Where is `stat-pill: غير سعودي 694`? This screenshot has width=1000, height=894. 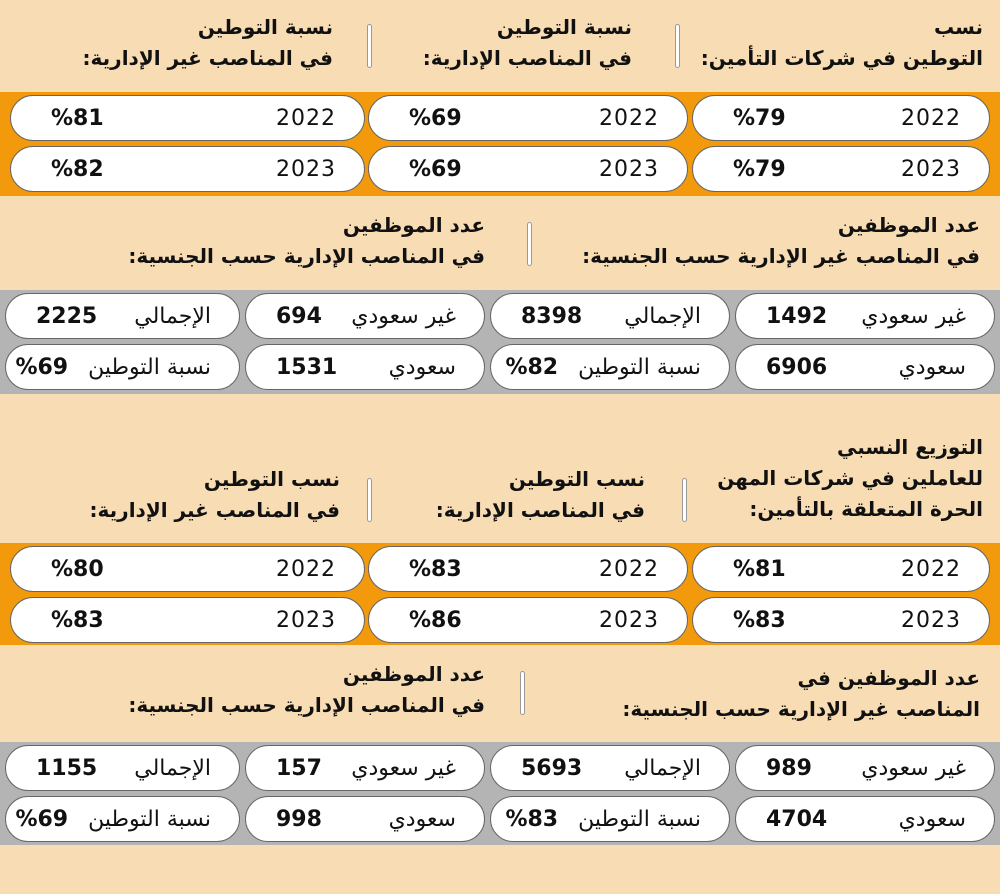
stat-pill: غير سعودي 694 is located at coordinates (365, 316).